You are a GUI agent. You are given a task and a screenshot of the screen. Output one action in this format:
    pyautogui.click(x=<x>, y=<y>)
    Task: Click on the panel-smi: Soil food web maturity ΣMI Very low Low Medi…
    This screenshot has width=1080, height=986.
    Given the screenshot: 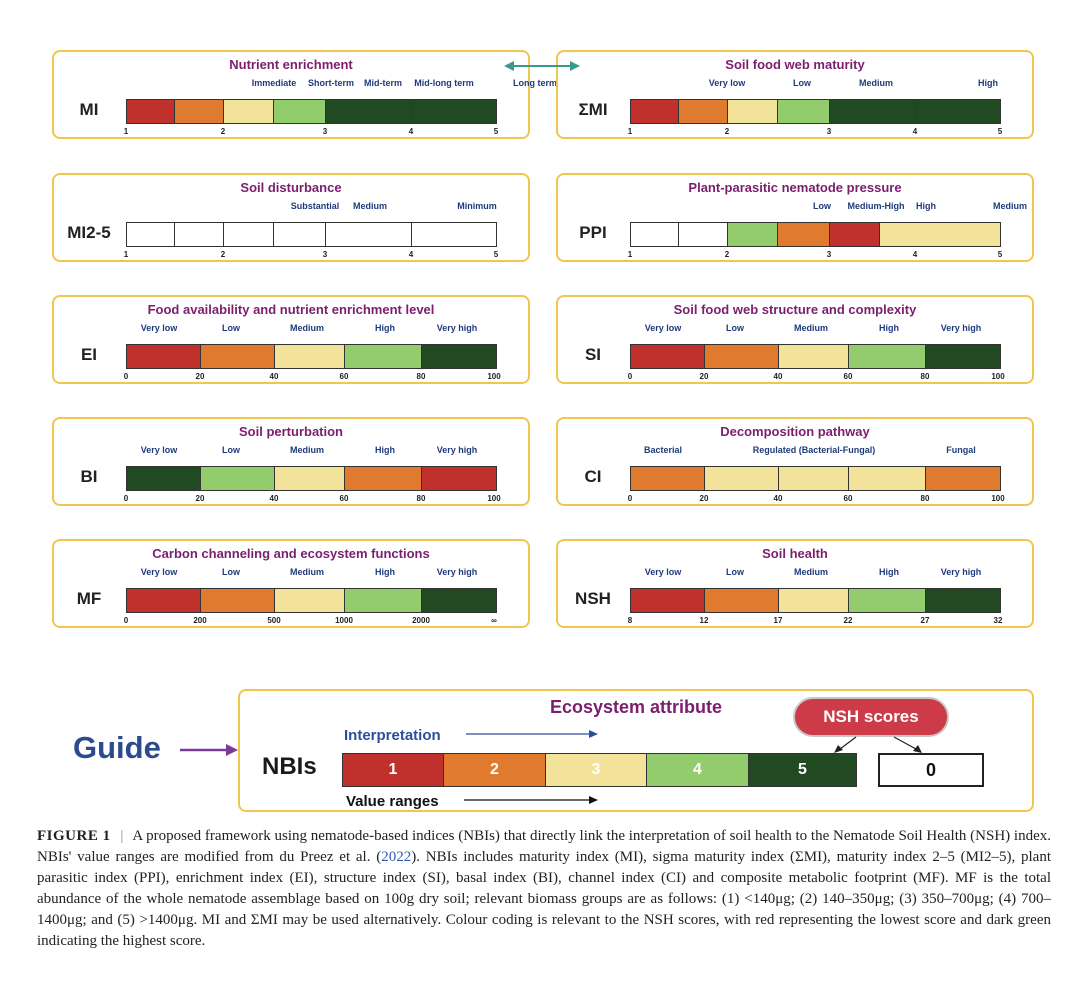 What is the action you would take?
    pyautogui.click(x=795, y=94)
    